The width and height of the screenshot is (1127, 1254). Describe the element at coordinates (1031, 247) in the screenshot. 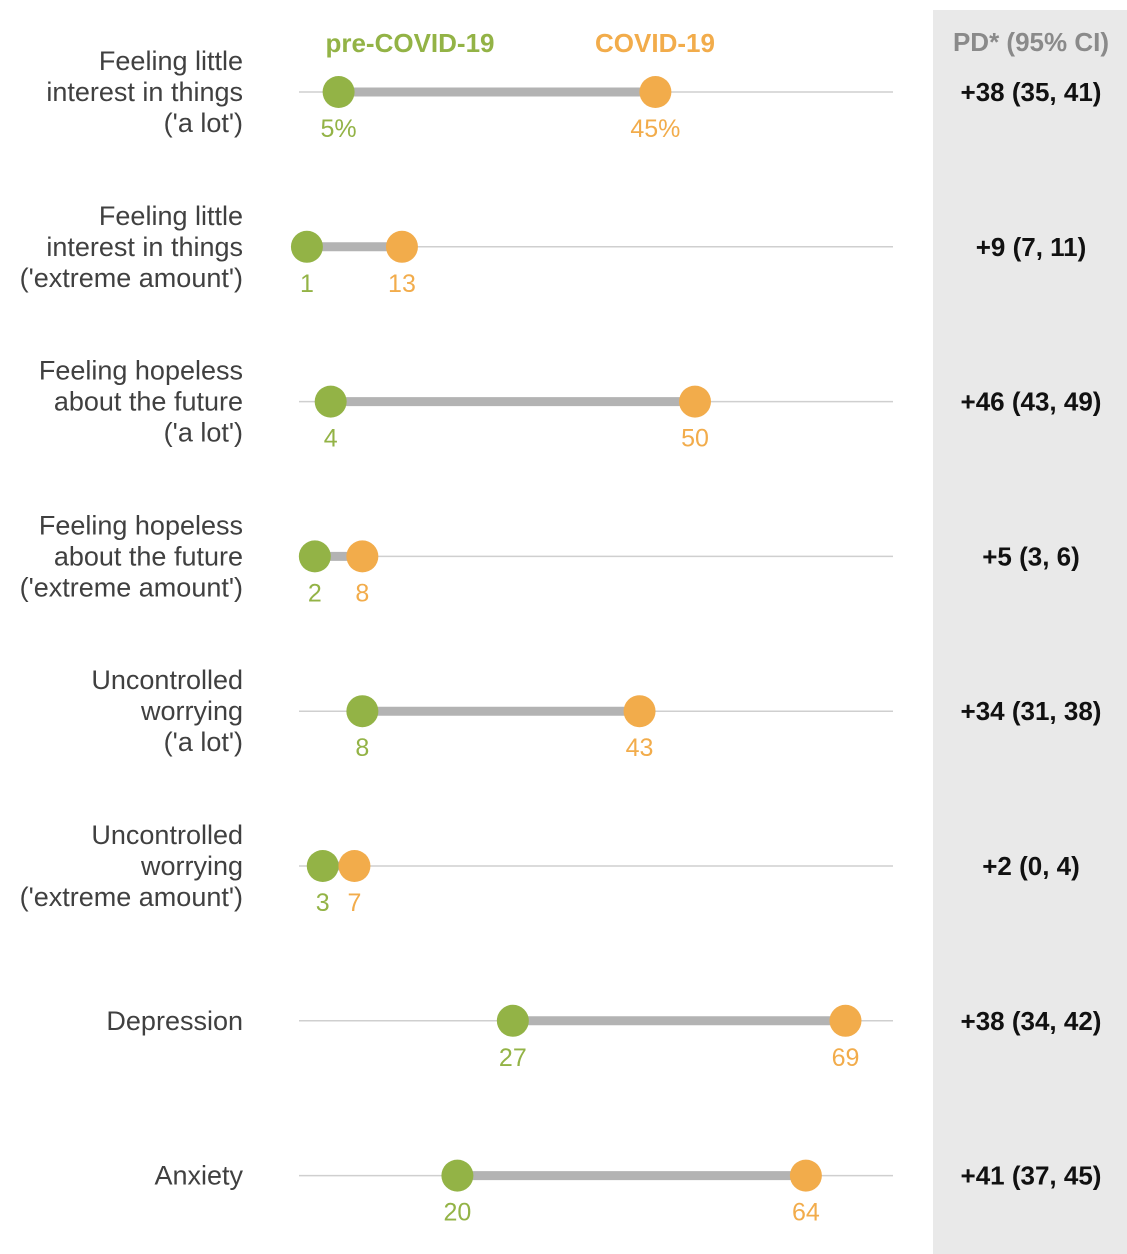

I see `pd-value: +9 (7, 11)` at that location.